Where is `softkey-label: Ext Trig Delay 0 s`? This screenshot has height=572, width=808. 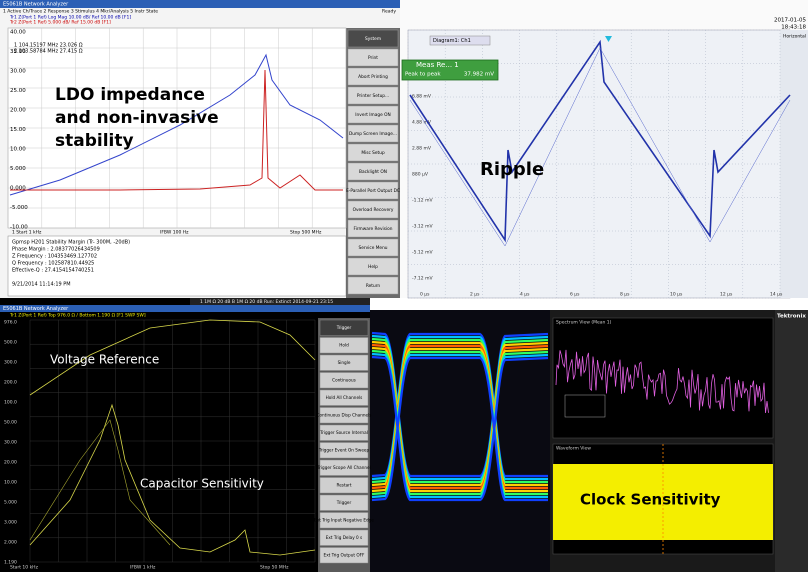 softkey-label: Ext Trig Delay 0 s is located at coordinates (344, 537).